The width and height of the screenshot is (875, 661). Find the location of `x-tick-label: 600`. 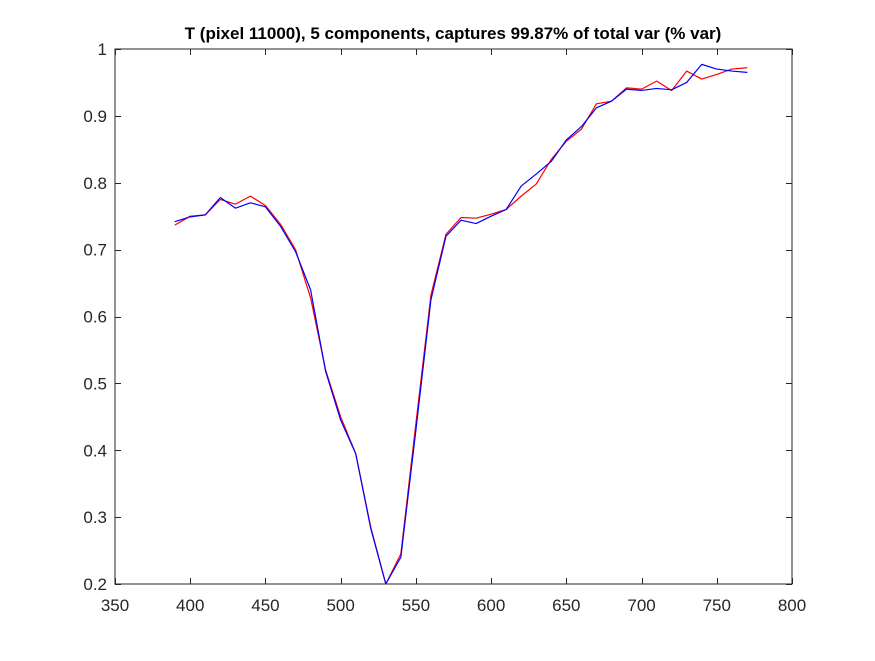

x-tick-label: 600 is located at coordinates (491, 605).